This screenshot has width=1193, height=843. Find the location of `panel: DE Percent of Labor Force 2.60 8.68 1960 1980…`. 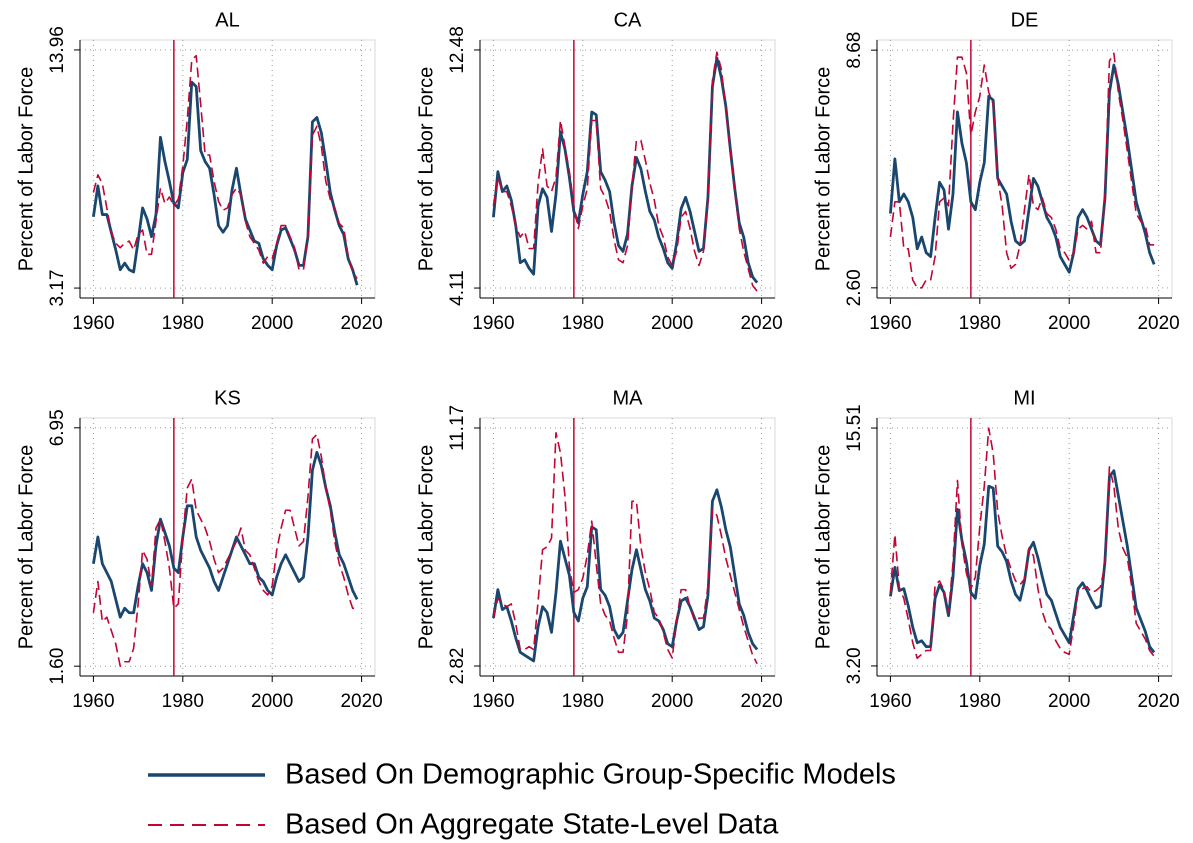

panel: DE Percent of Labor Force 2.60 8.68 1960 1980… is located at coordinates (995, 171).